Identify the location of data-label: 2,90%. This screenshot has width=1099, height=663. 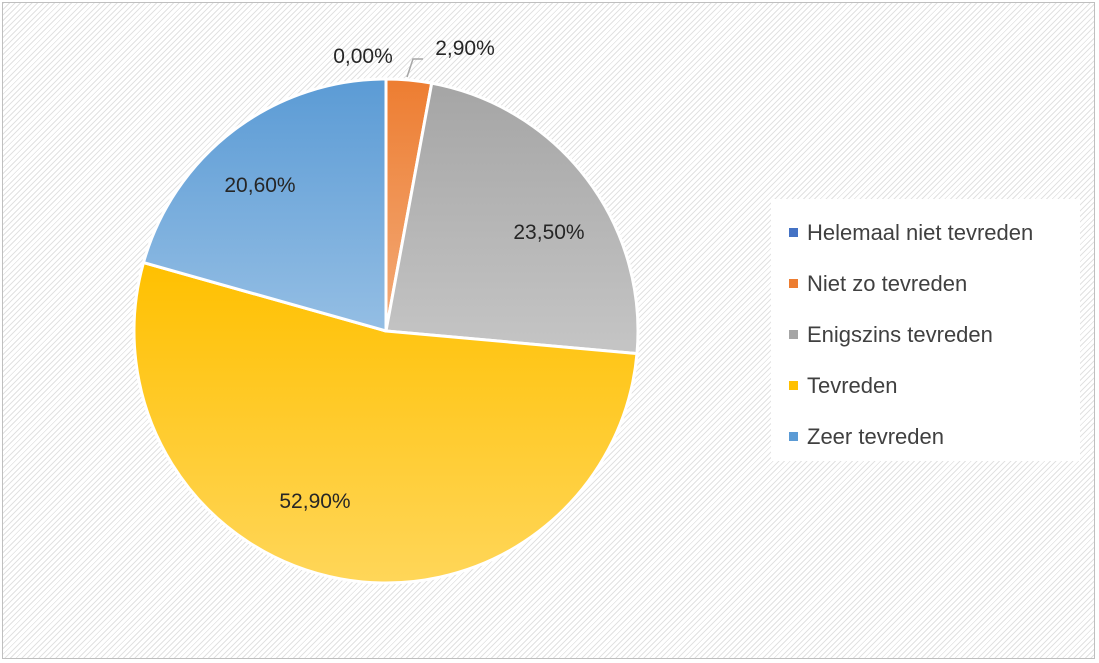
(465, 48).